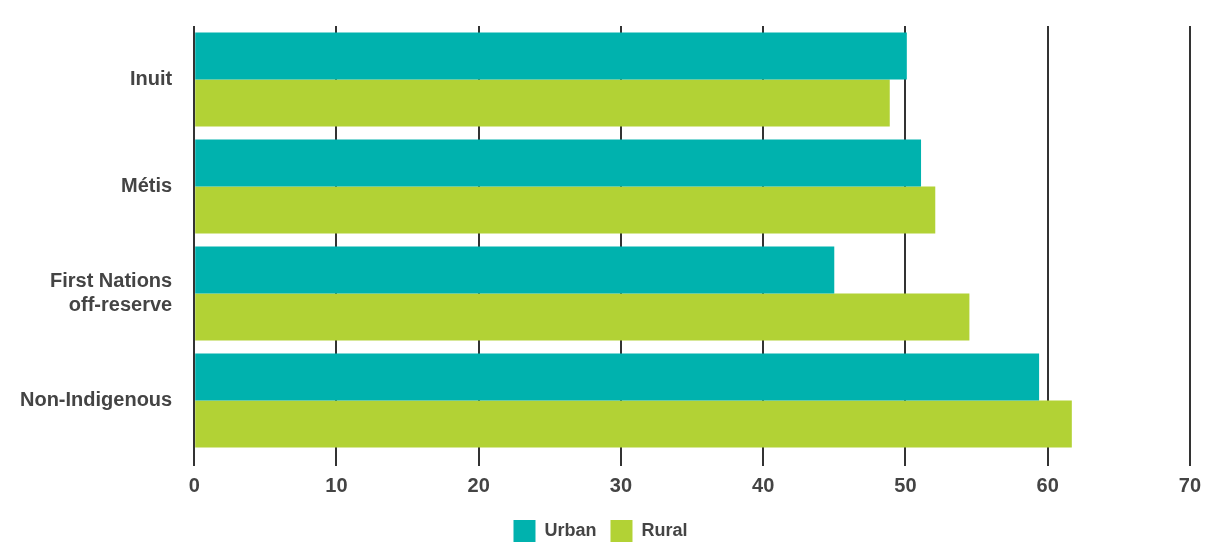 The width and height of the screenshot is (1209, 558). Describe the element at coordinates (194, 484) in the screenshot. I see `x-tick-label: 0` at that location.